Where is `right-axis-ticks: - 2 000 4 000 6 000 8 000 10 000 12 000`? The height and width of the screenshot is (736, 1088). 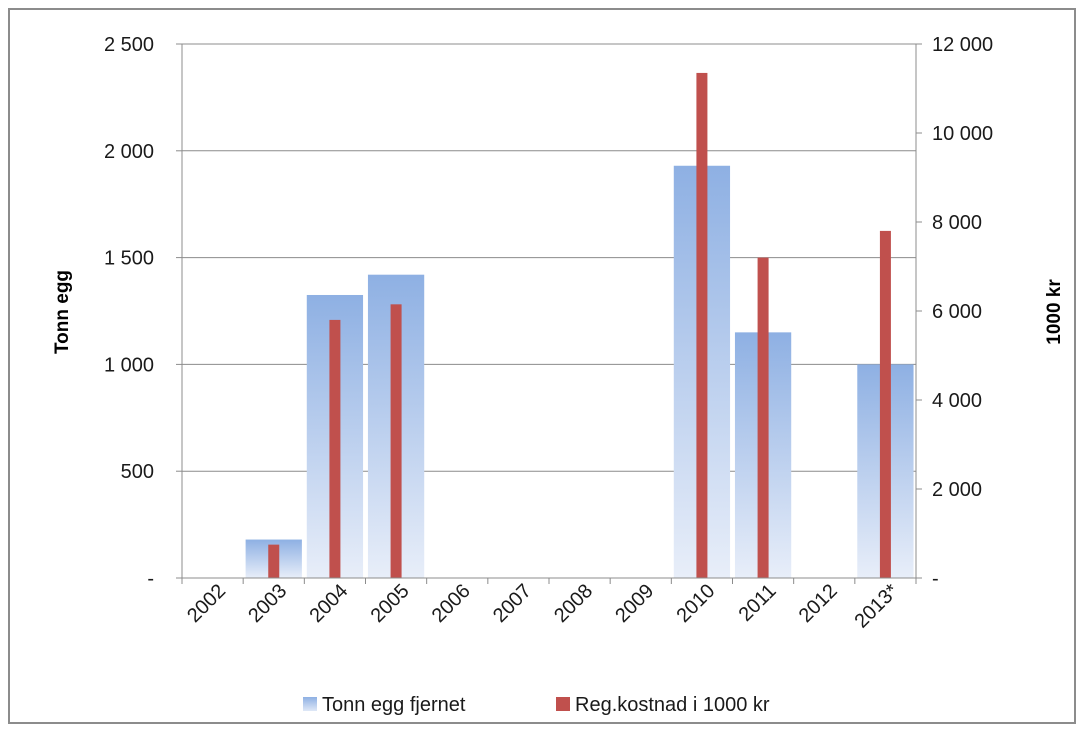 right-axis-ticks: - 2 000 4 000 6 000 8 000 10 000 12 000 is located at coordinates (954, 312).